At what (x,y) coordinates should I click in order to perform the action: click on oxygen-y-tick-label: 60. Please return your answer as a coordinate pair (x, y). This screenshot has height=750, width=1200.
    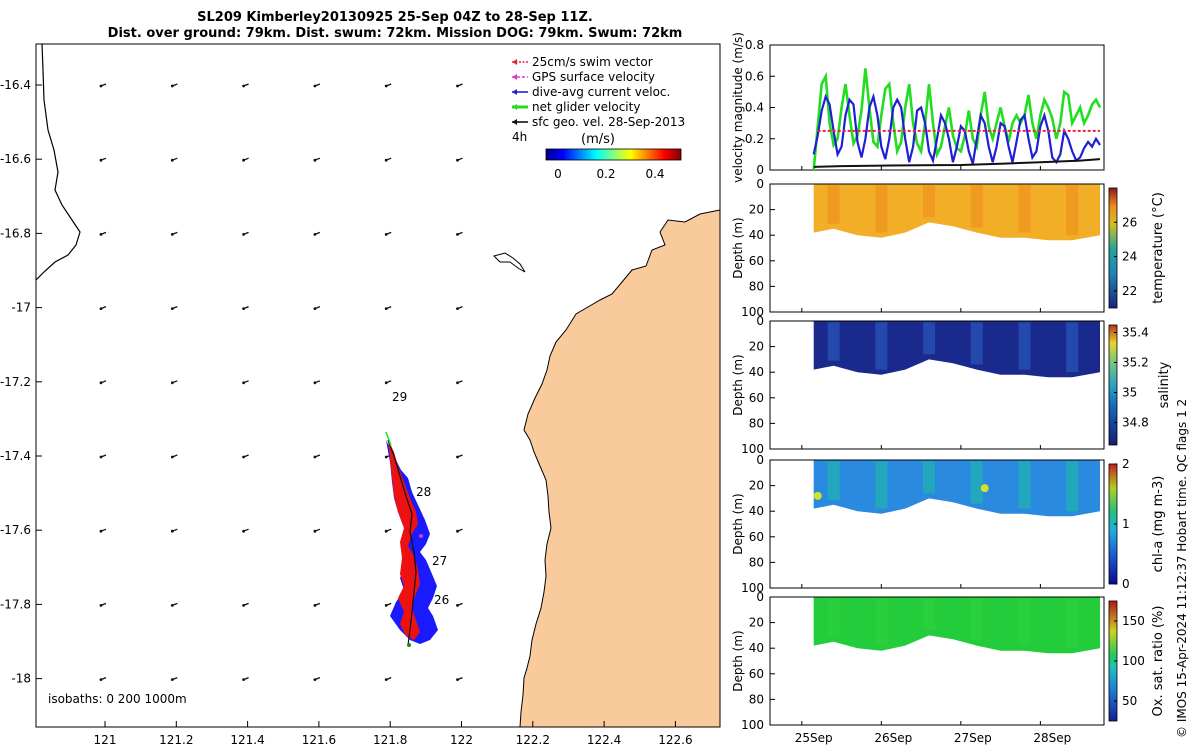
    Looking at the image, I should click on (756, 674).